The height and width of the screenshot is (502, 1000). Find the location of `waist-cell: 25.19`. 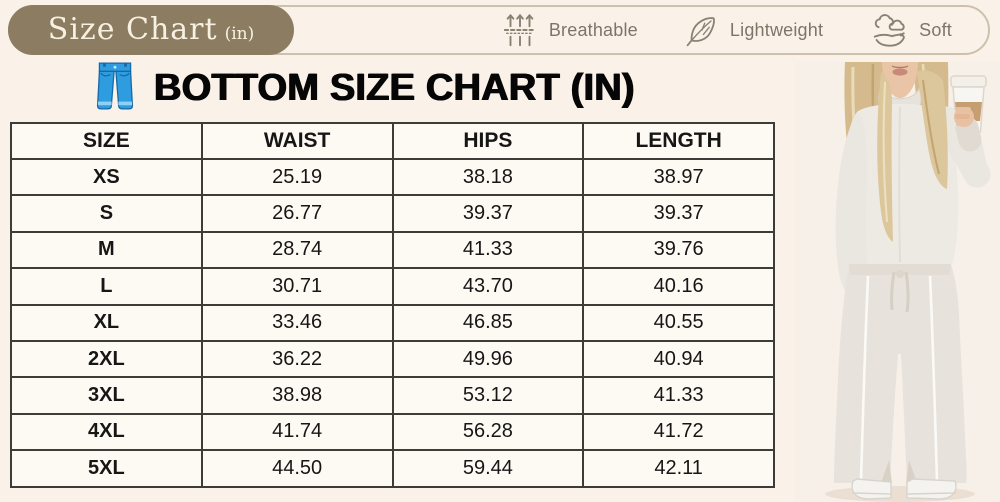

waist-cell: 25.19 is located at coordinates (297, 177).